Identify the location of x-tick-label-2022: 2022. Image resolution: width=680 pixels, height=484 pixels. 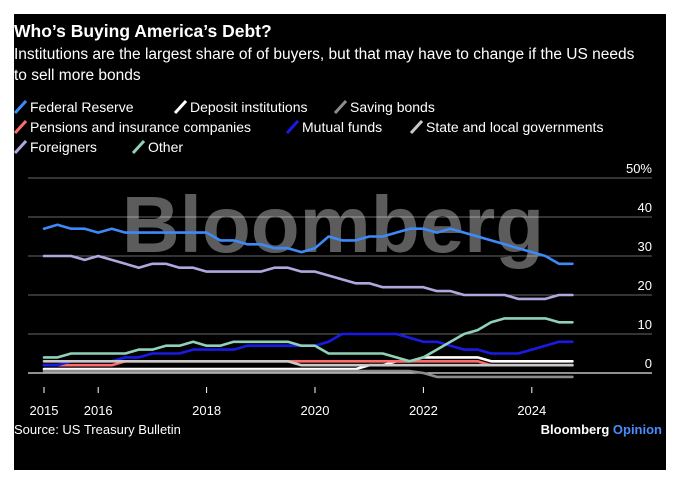
(423, 410).